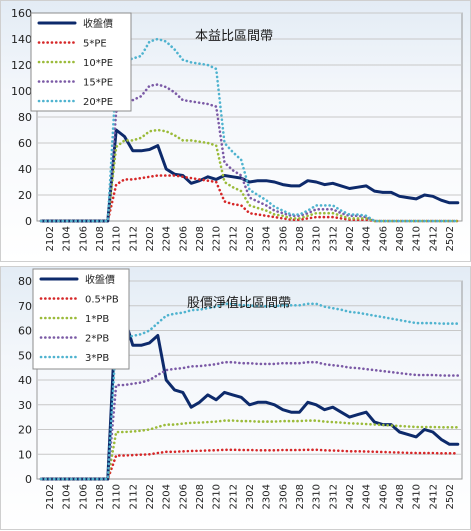  Describe the element at coordinates (25, 355) in the screenshot. I see `pb-y-tick-label: 50` at that location.